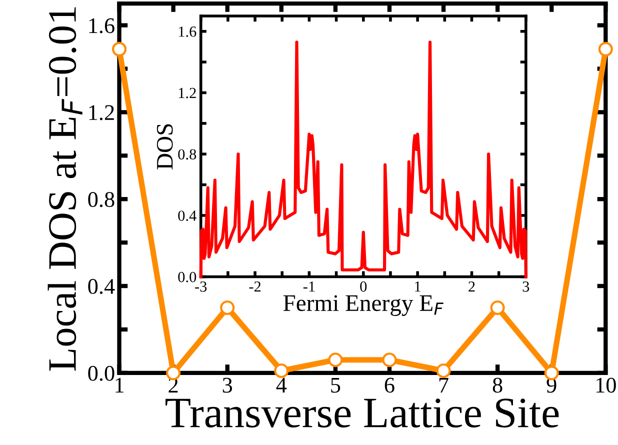  I want to click on x-tick-label: 10, so click(606, 385).